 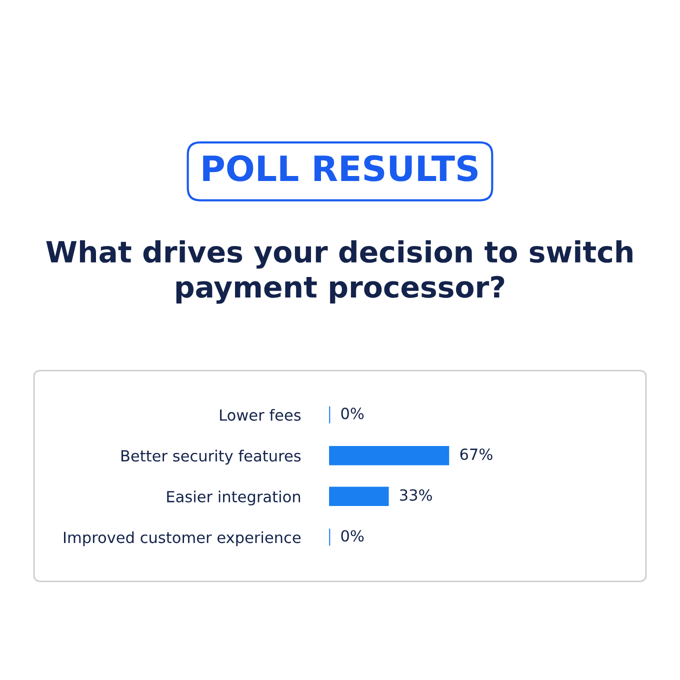 I want to click on chart-subtitle: POLL RESULTS, so click(x=340, y=168).